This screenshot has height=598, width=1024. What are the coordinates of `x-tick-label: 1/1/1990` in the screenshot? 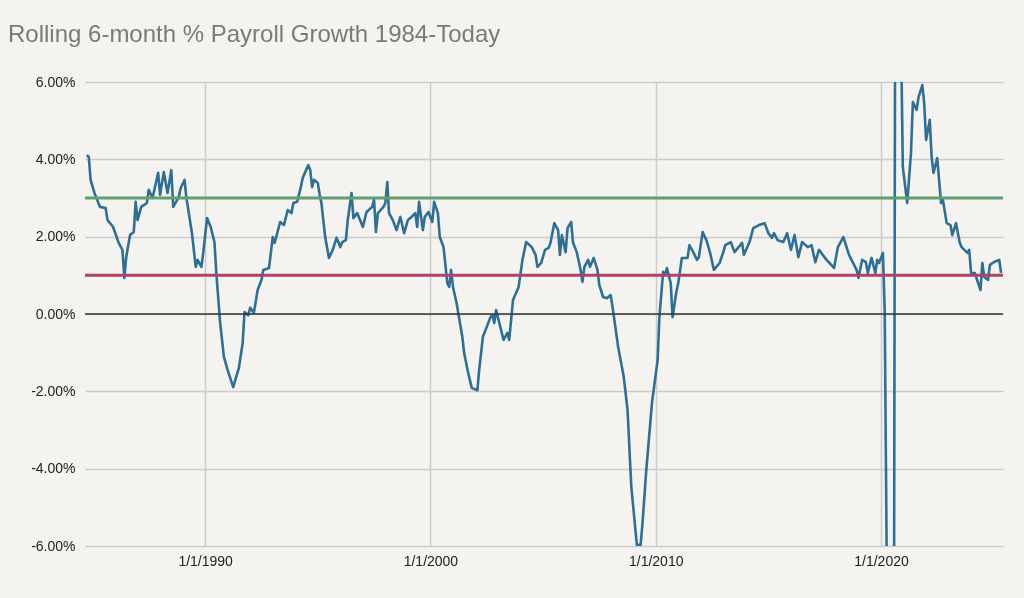 It's located at (206, 560).